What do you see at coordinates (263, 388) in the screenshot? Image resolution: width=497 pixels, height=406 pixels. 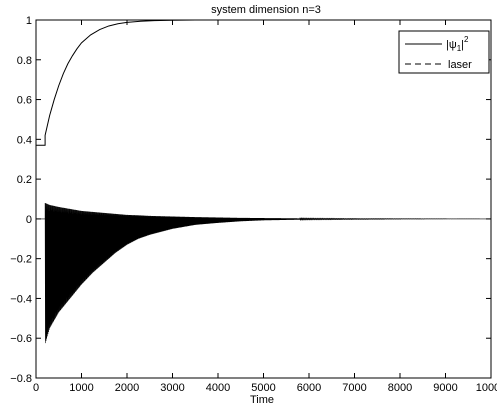 I see `x-tick-label: 5000` at bounding box center [263, 388].